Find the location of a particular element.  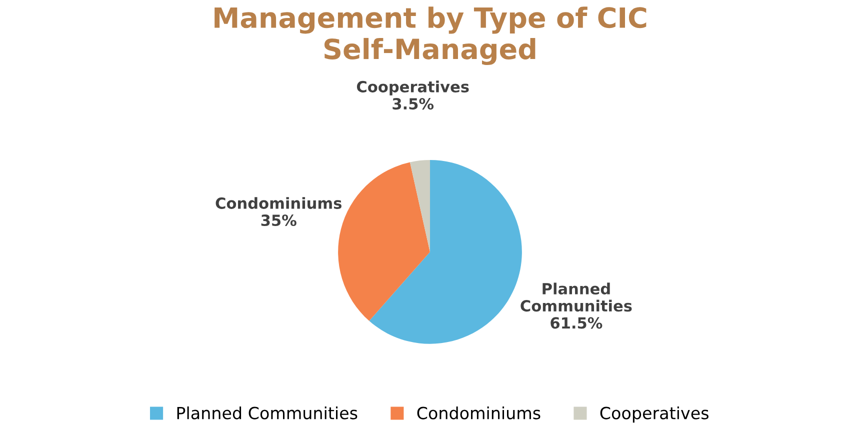

legend-label: Condominiums is located at coordinates (478, 413).